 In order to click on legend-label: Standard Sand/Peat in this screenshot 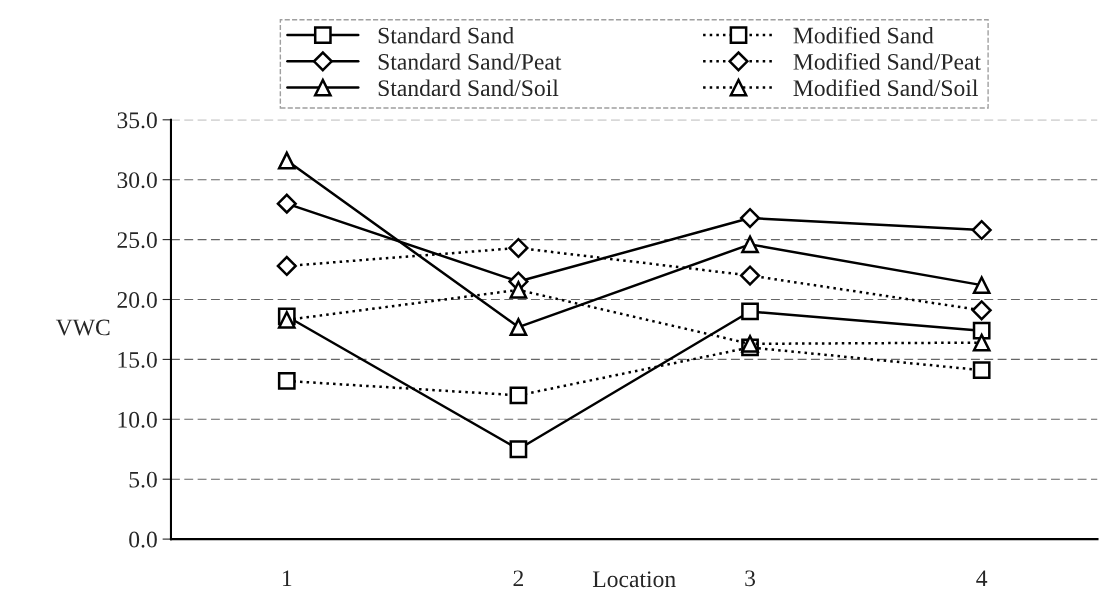, I will do `click(470, 61)`.